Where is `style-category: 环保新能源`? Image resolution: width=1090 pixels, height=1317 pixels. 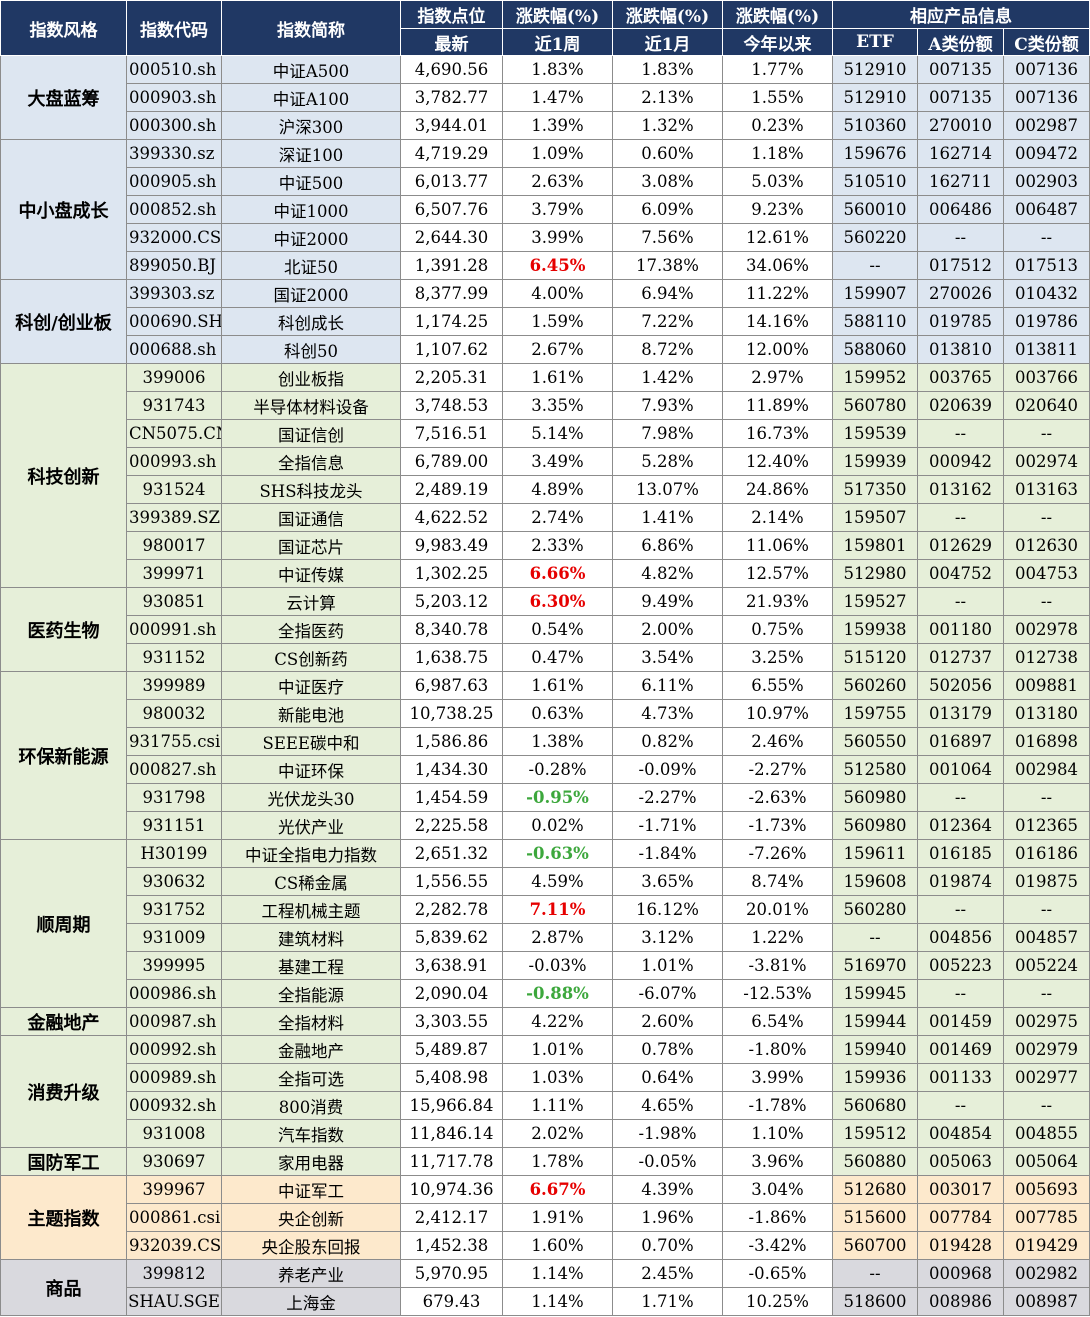 style-category: 环保新能源 is located at coordinates (63, 755).